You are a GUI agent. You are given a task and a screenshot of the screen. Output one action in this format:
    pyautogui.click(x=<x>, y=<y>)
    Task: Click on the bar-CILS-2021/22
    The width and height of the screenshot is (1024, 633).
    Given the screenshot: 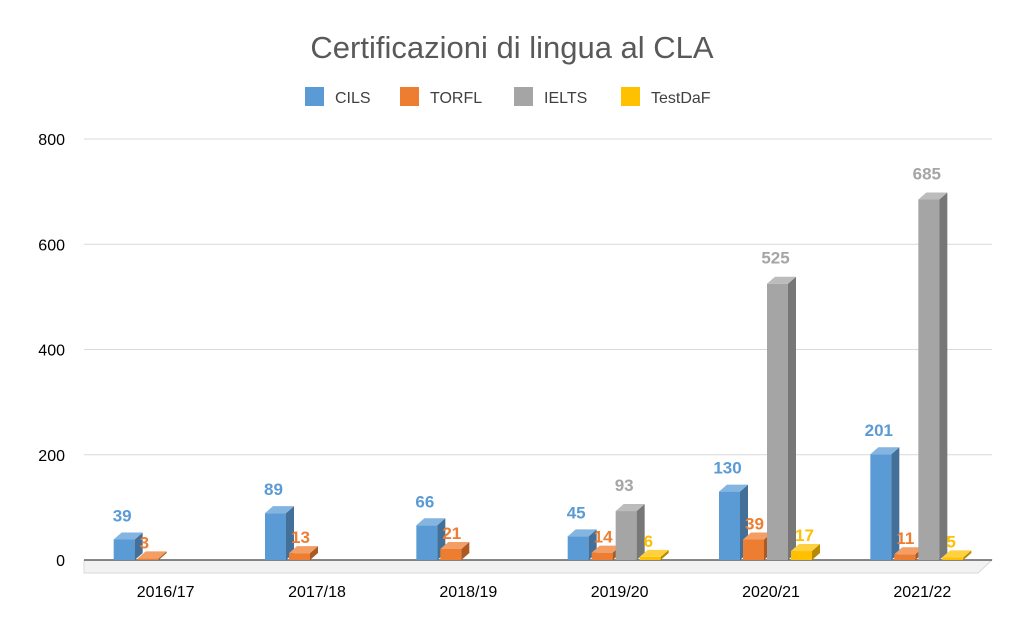 What is the action you would take?
    pyautogui.click(x=885, y=503)
    